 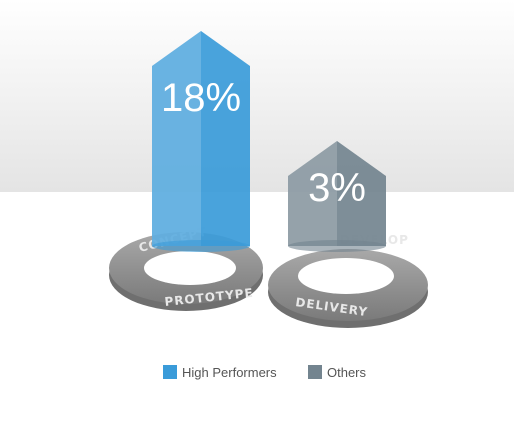 I want to click on legend: High Performers Others, so click(x=265, y=372).